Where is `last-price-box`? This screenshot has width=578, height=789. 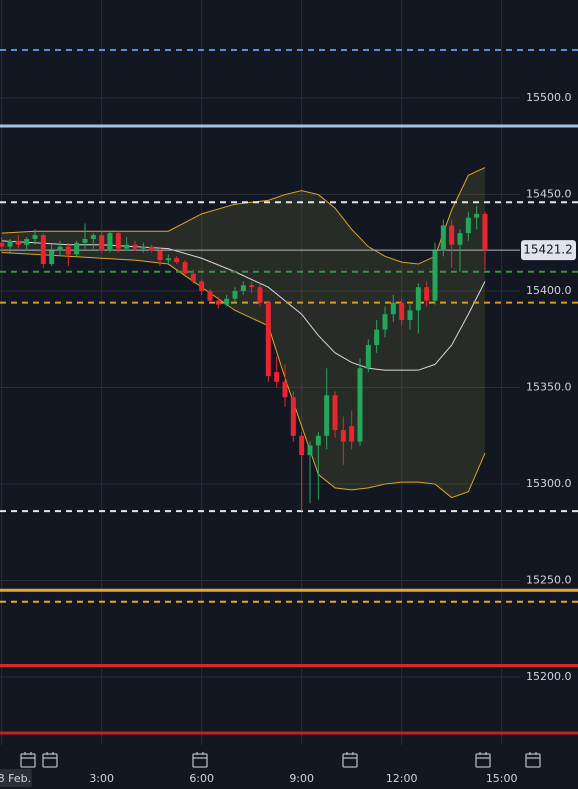 last-price-box is located at coordinates (548, 250).